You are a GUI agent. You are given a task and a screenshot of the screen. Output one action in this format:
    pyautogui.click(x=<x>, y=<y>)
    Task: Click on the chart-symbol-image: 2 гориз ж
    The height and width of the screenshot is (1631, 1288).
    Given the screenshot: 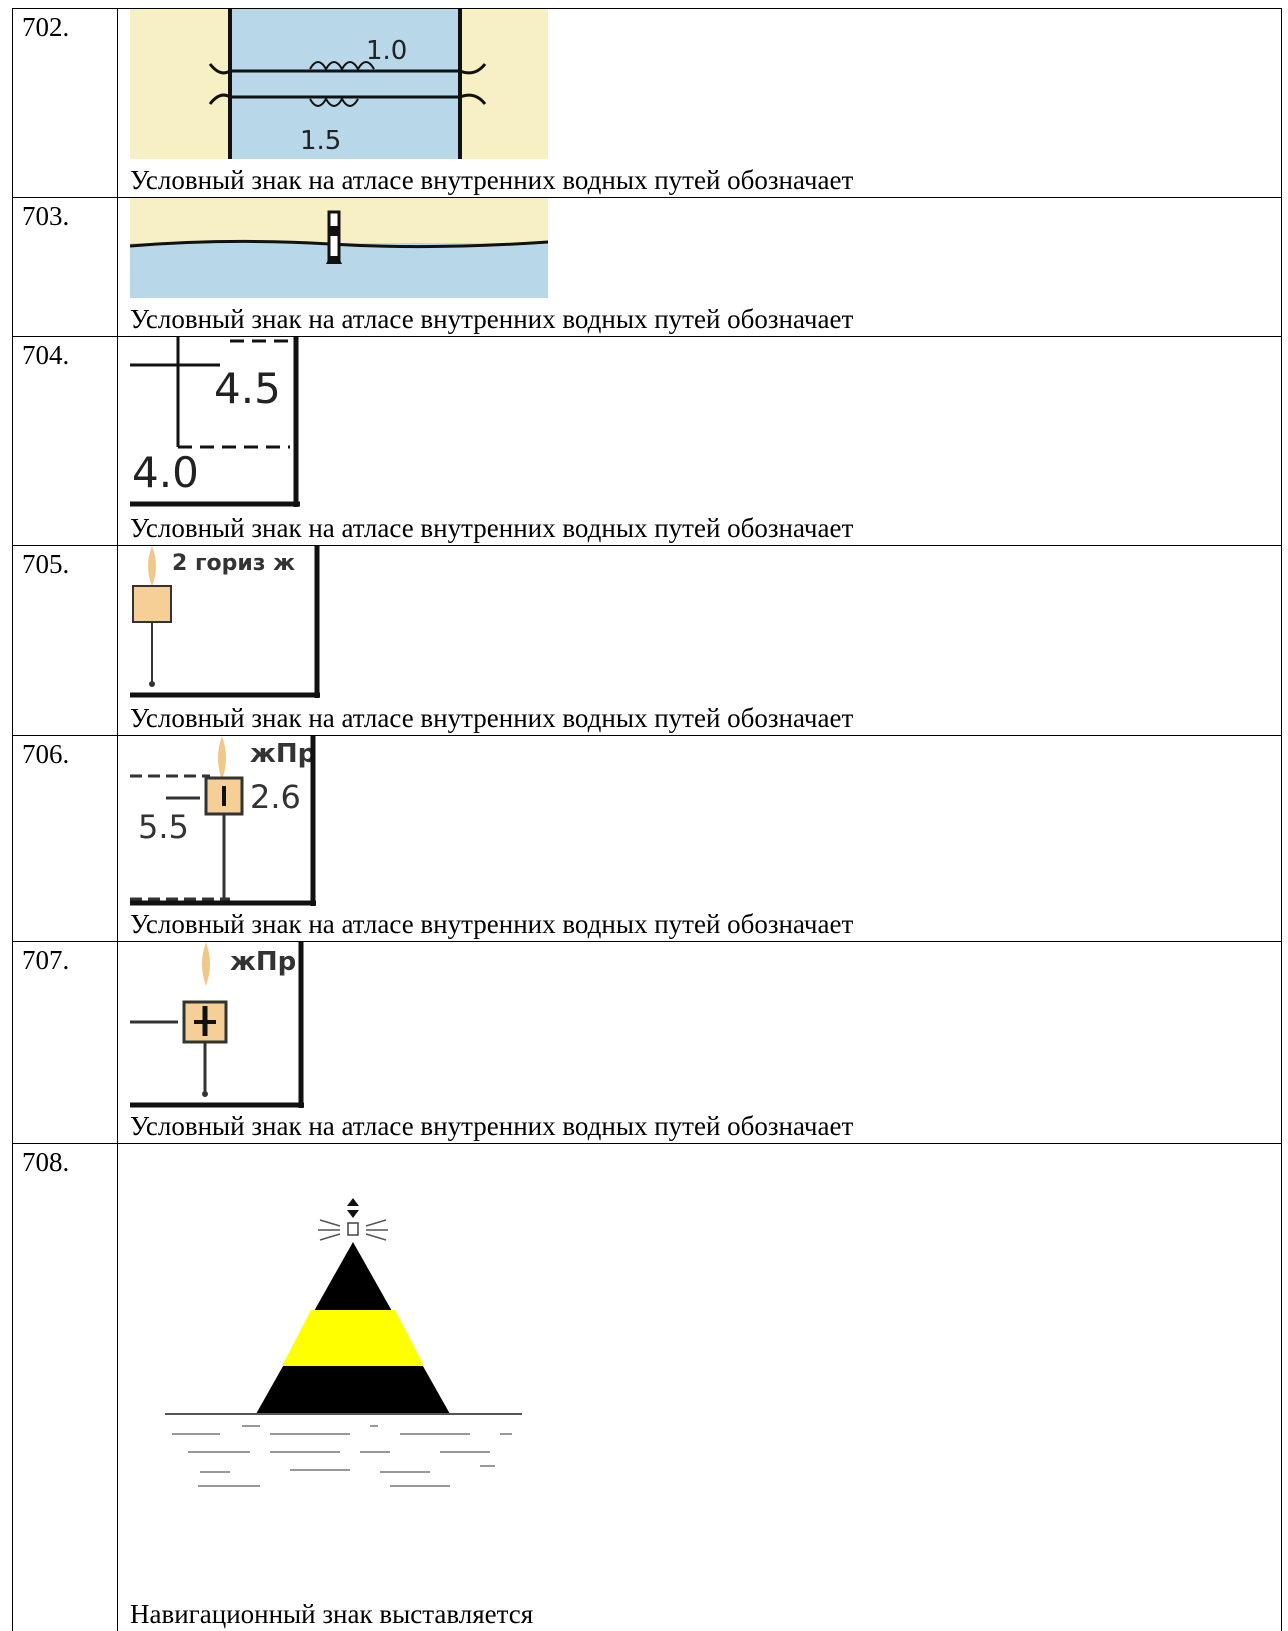 What is the action you would take?
    pyautogui.click(x=226, y=622)
    